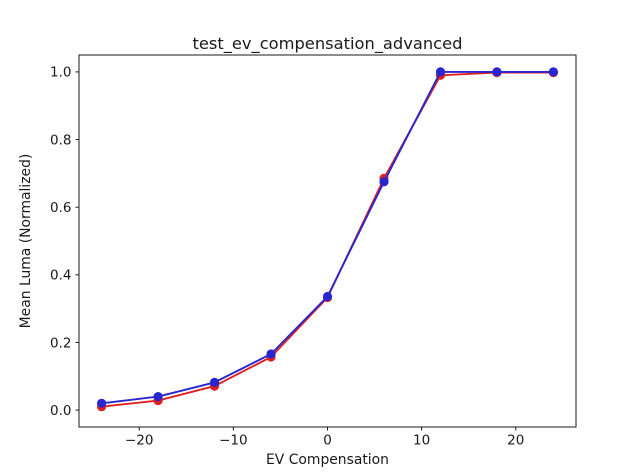 The width and height of the screenshot is (634, 473). Describe the element at coordinates (233, 441) in the screenshot. I see `x-tick-label: −10` at that location.